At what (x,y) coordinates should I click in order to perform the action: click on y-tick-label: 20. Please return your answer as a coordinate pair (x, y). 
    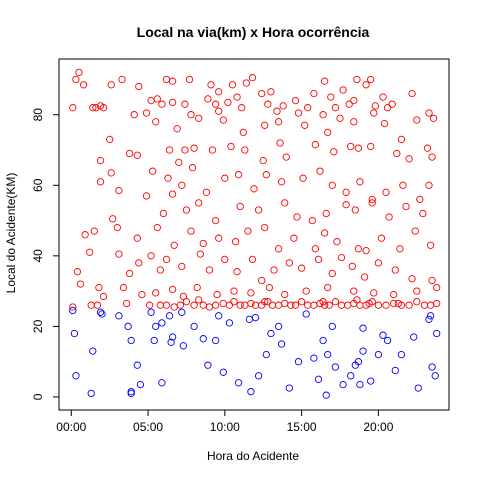
    Looking at the image, I should click on (38, 326).